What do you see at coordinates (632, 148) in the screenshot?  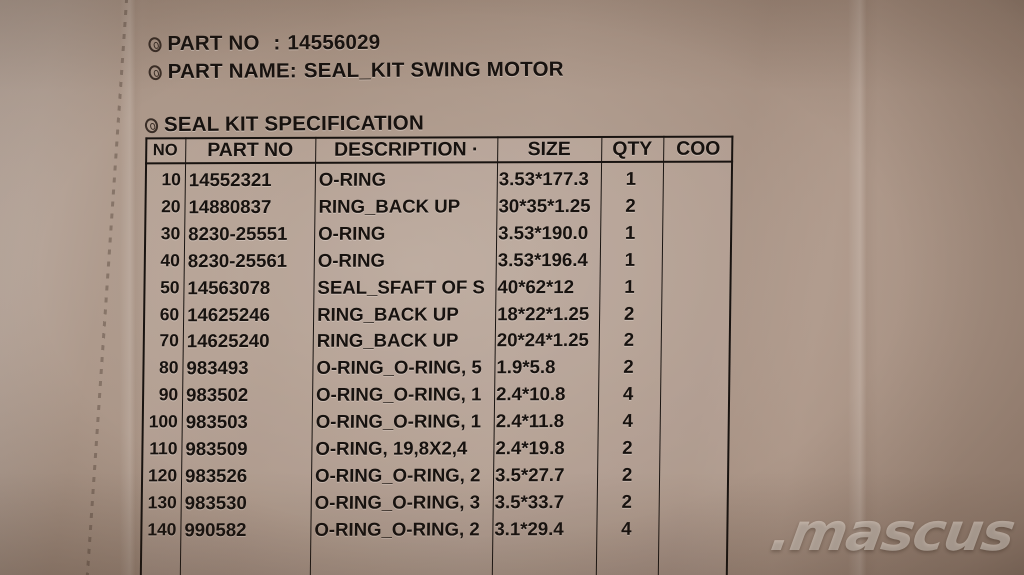 I see `column-header-qty: QTY` at bounding box center [632, 148].